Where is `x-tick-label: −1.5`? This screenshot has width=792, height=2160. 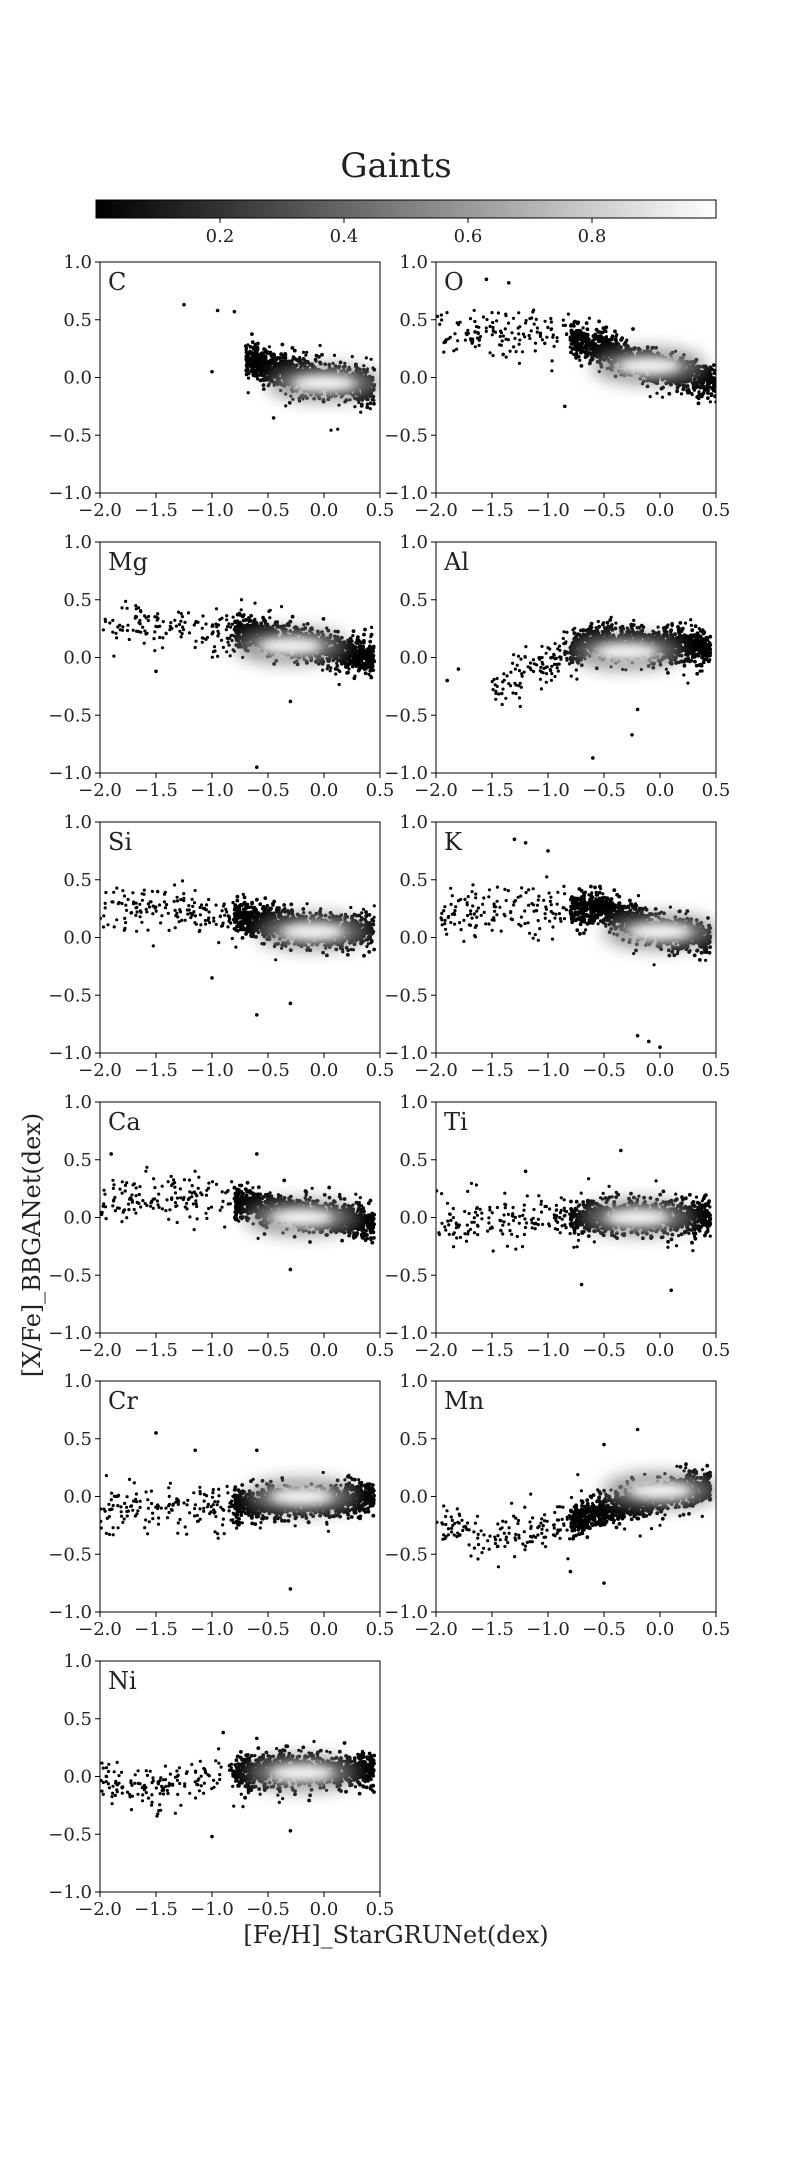 x-tick-label: −1.5 is located at coordinates (492, 790).